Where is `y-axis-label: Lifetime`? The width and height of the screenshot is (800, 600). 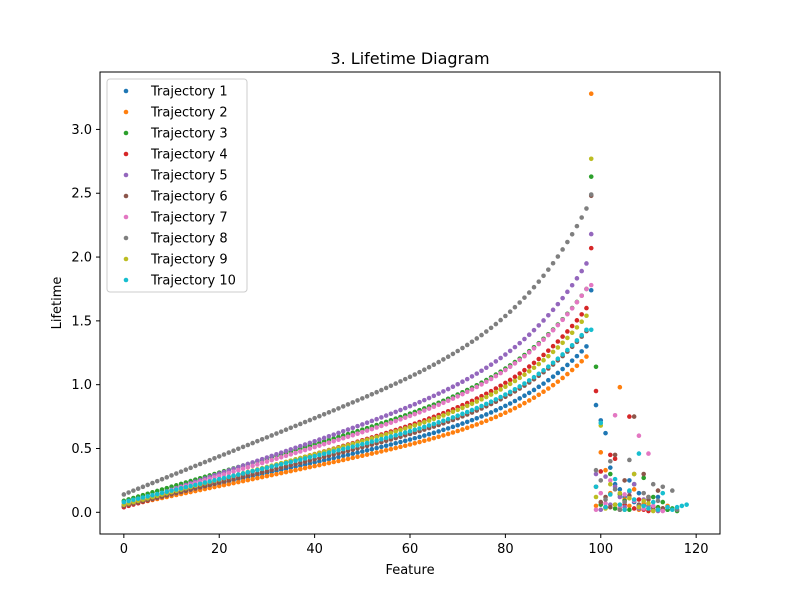 y-axis-label: Lifetime is located at coordinates (57, 303).